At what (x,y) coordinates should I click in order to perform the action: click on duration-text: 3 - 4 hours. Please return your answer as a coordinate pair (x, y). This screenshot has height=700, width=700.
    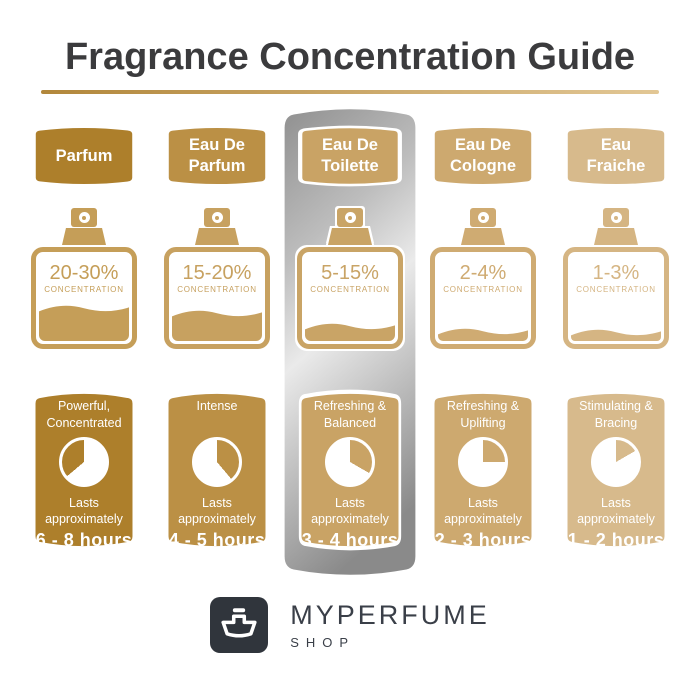
    Looking at the image, I should click on (350, 539).